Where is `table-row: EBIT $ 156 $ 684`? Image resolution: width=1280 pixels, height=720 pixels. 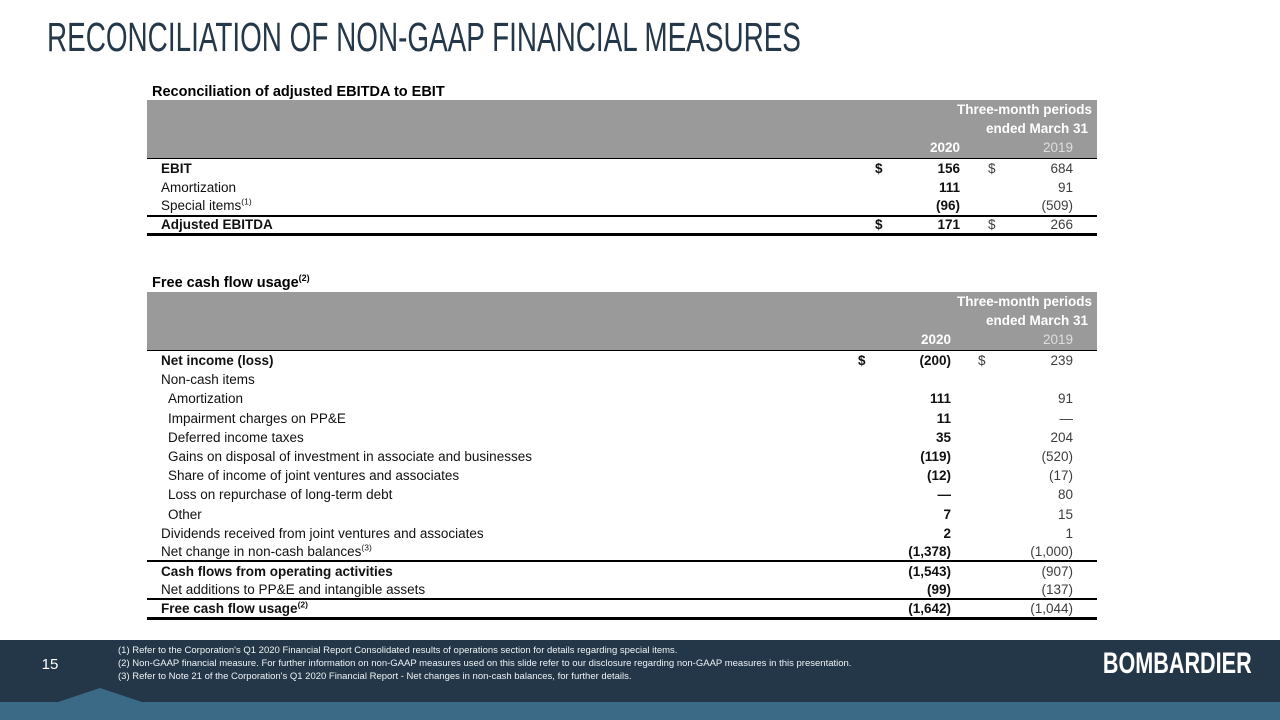 table-row: EBIT $ 156 $ 684 is located at coordinates (622, 168).